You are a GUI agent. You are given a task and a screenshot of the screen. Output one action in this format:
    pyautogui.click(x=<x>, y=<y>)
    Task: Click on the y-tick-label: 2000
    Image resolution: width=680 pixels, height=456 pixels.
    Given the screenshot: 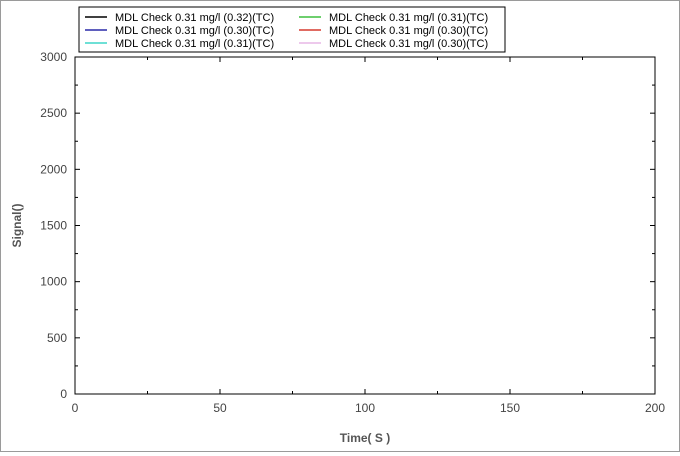 What is the action you would take?
    pyautogui.click(x=53, y=169)
    